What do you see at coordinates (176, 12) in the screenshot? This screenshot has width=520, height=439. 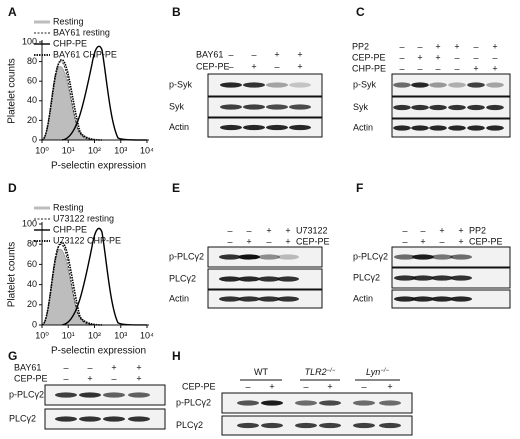 I see `panel-letter: B` at bounding box center [176, 12].